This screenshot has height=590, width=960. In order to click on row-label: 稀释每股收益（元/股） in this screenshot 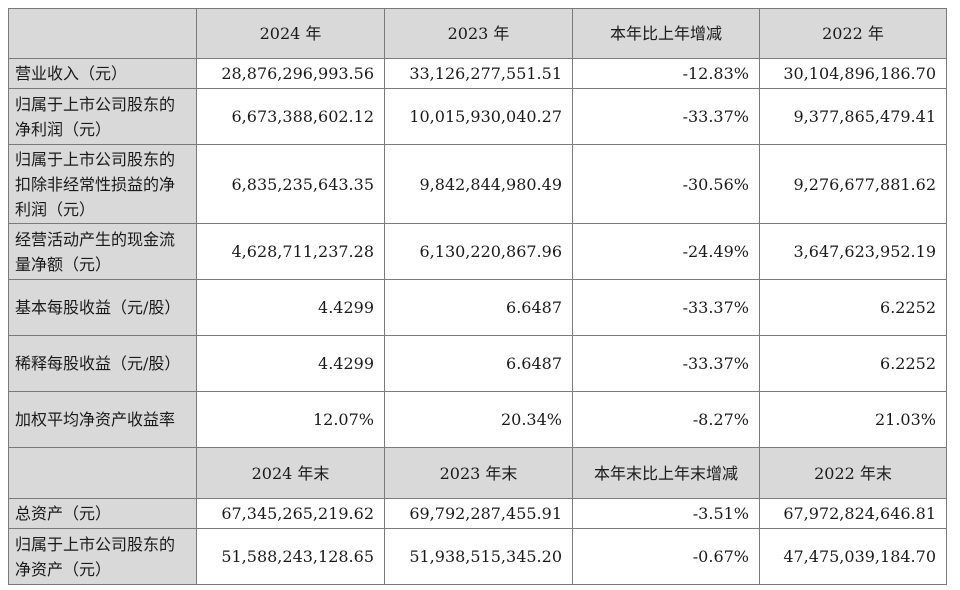, I will do `click(102, 363)`.